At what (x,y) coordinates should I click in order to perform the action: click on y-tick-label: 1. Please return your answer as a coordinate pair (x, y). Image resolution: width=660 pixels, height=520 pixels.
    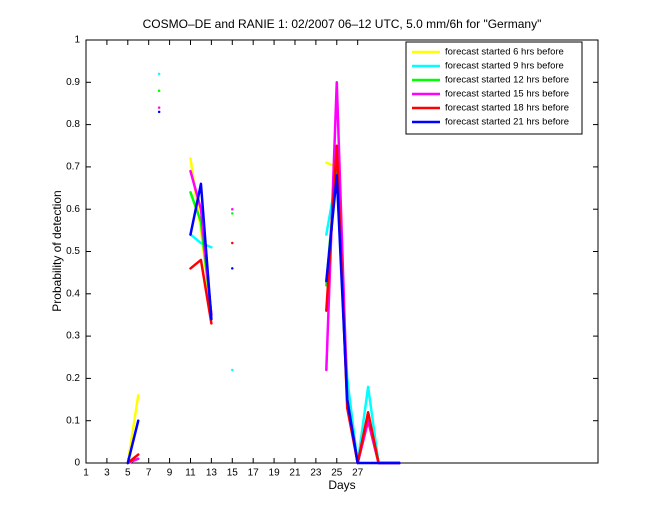
    Looking at the image, I should click on (77, 40).